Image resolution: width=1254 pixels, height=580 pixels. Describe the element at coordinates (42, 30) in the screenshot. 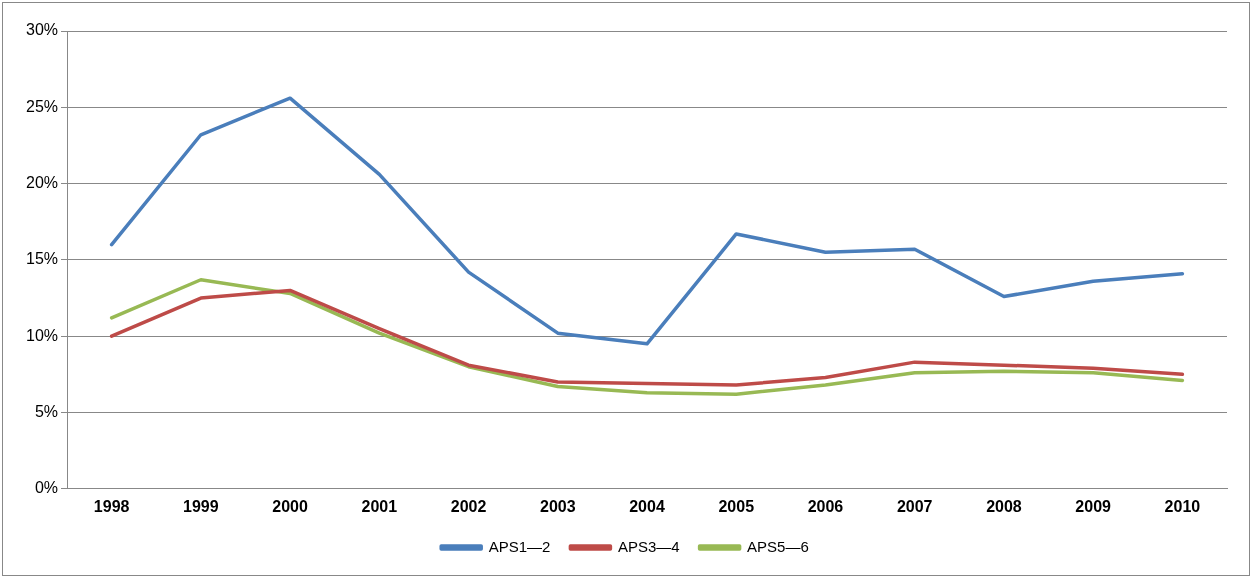

I see `y-tick-label: 30%` at that location.